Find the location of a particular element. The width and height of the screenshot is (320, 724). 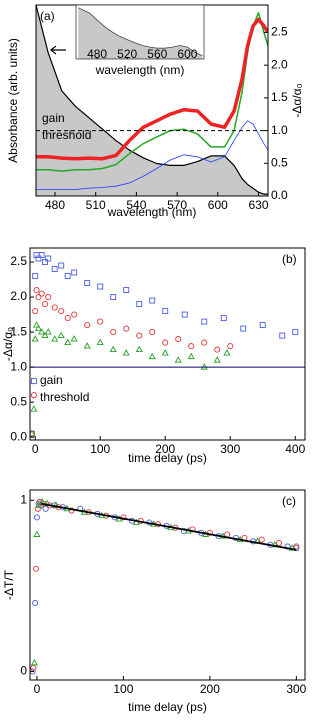

y-tick-label: 2.5 is located at coordinates (18, 261).